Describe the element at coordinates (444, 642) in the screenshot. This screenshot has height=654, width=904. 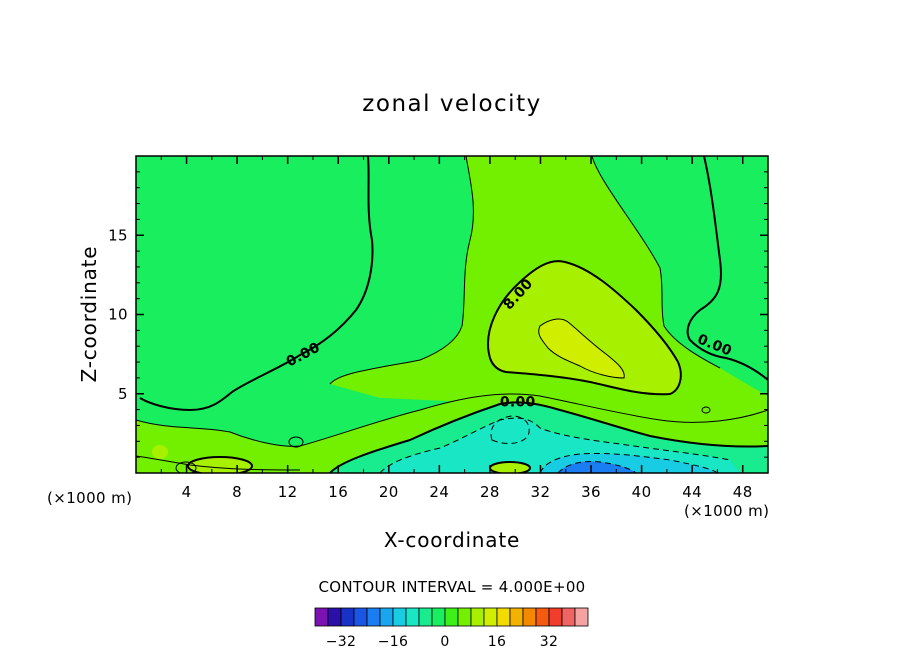
I see `colorbar-tick-label: 0` at that location.